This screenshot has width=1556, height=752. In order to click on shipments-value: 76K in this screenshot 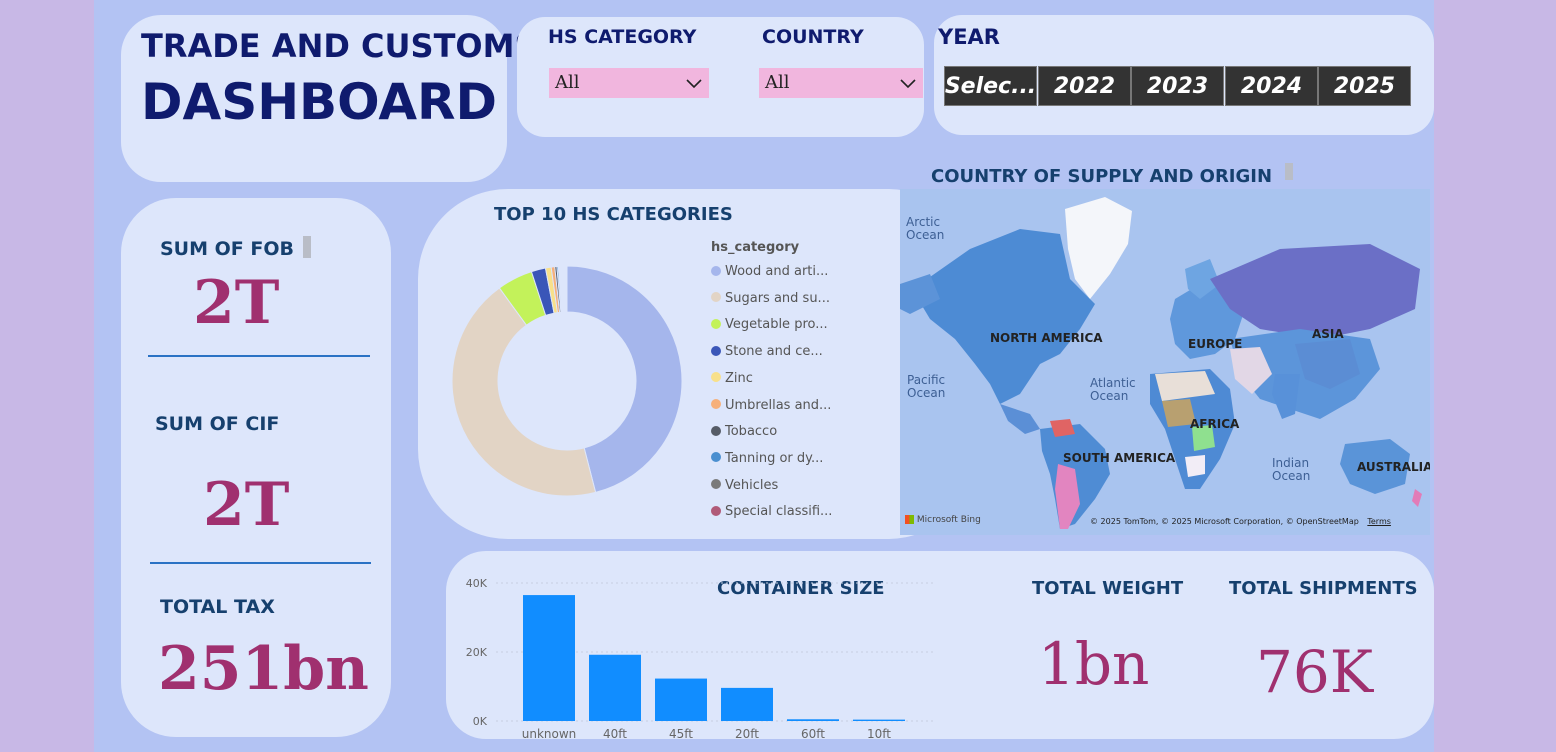, I will do `click(1315, 672)`.